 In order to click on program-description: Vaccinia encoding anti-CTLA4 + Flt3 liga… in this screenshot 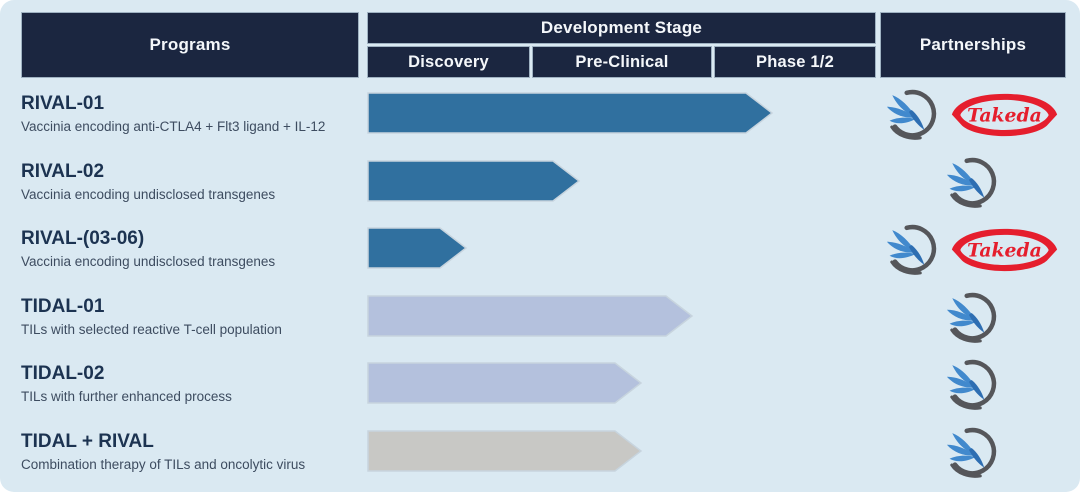, I will do `click(173, 126)`.